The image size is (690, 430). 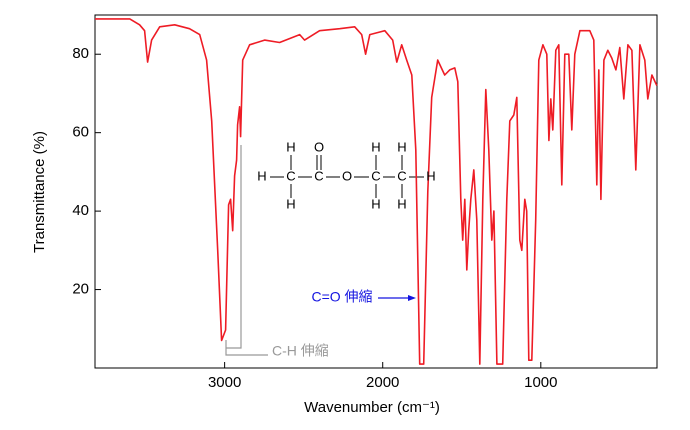 I want to click on structure-bonds, so click(x=347, y=176).